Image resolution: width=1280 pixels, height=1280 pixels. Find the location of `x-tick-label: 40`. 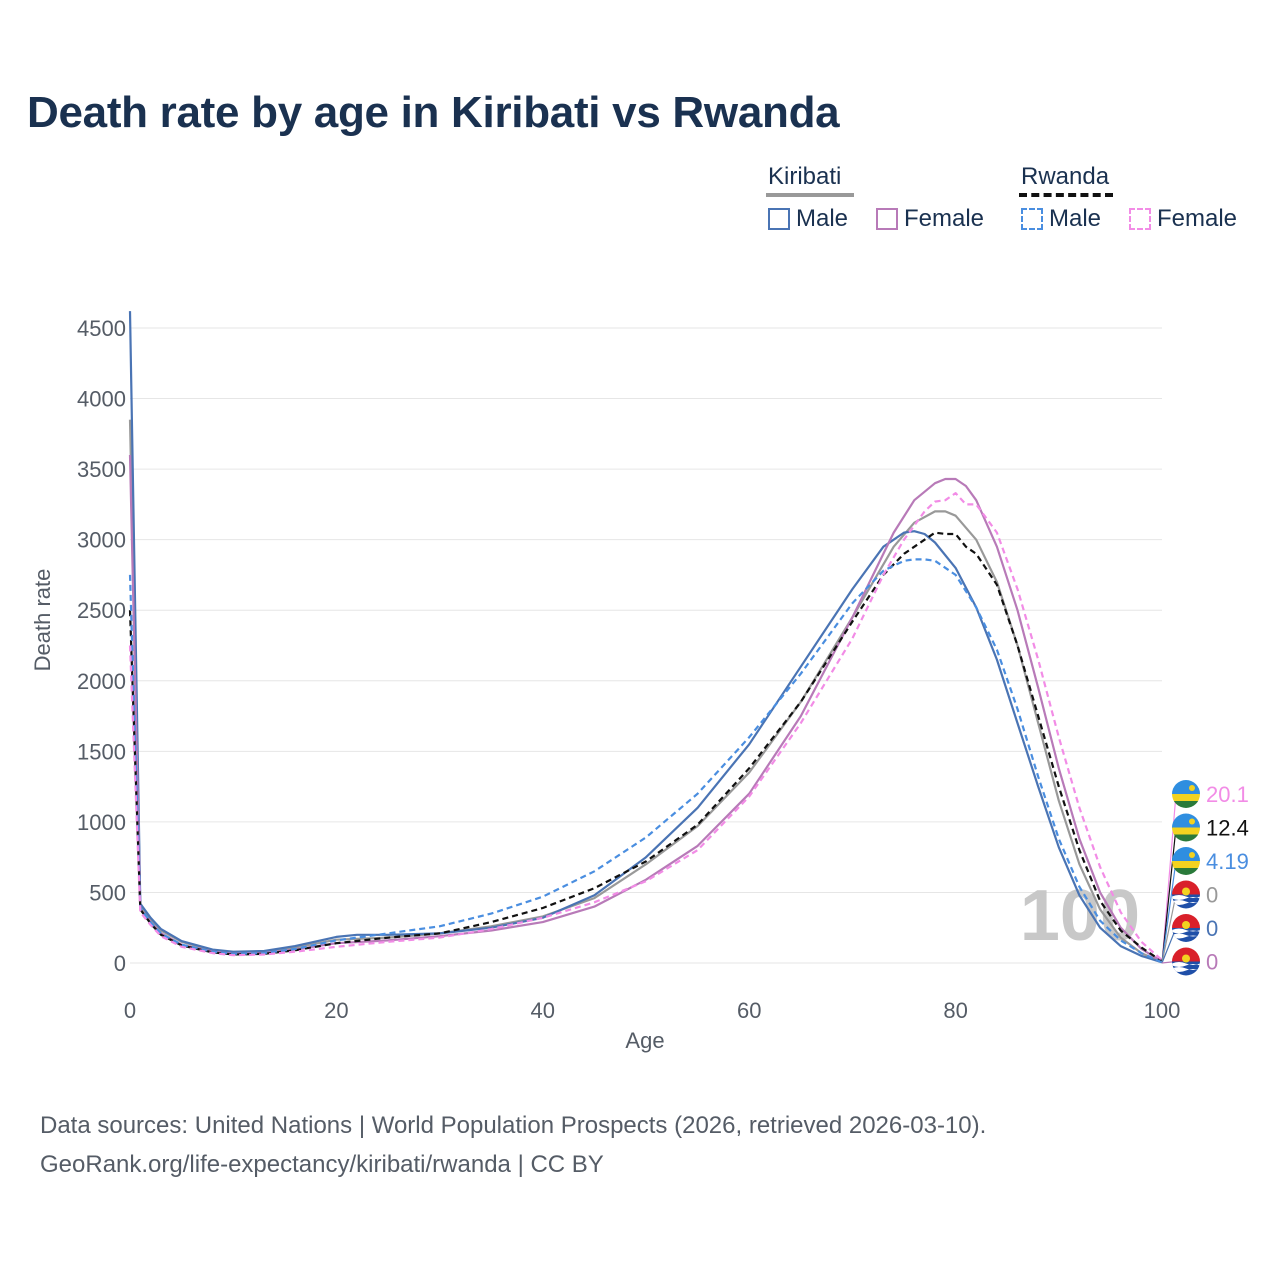

x-tick-label: 40 is located at coordinates (543, 1010).